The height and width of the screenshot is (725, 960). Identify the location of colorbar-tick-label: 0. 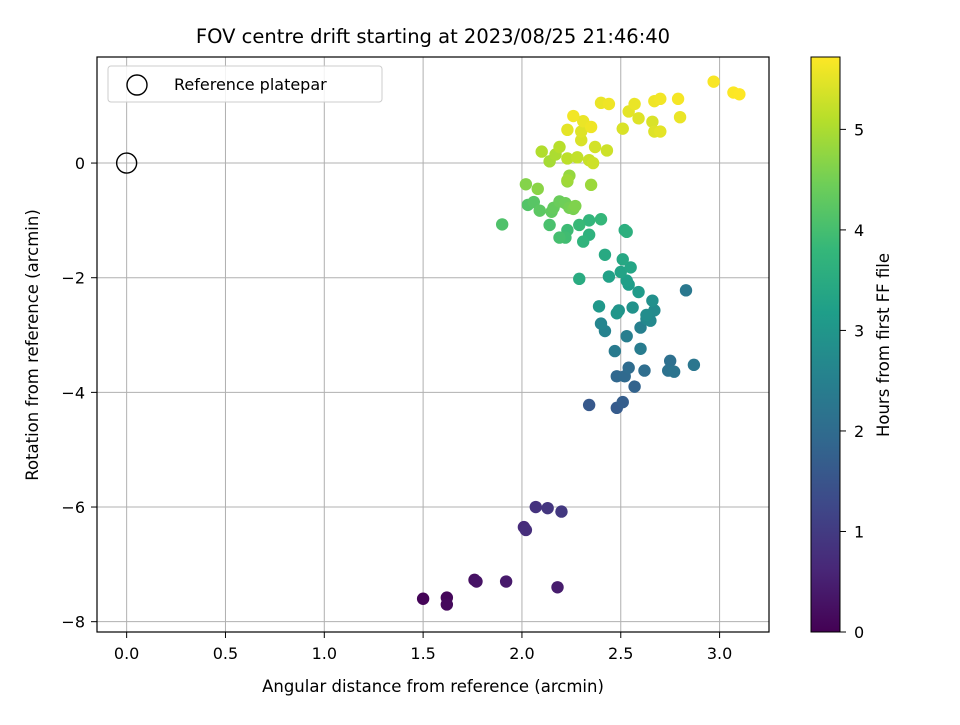
(859, 632).